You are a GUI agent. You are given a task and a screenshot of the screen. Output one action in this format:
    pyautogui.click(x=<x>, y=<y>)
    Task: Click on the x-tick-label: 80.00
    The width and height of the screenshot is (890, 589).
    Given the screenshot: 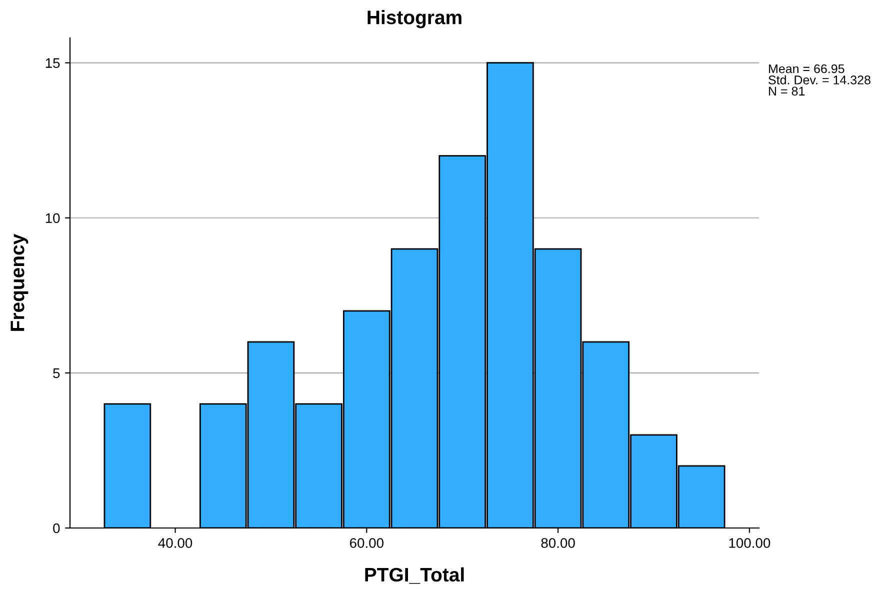 What is the action you would take?
    pyautogui.click(x=558, y=543)
    